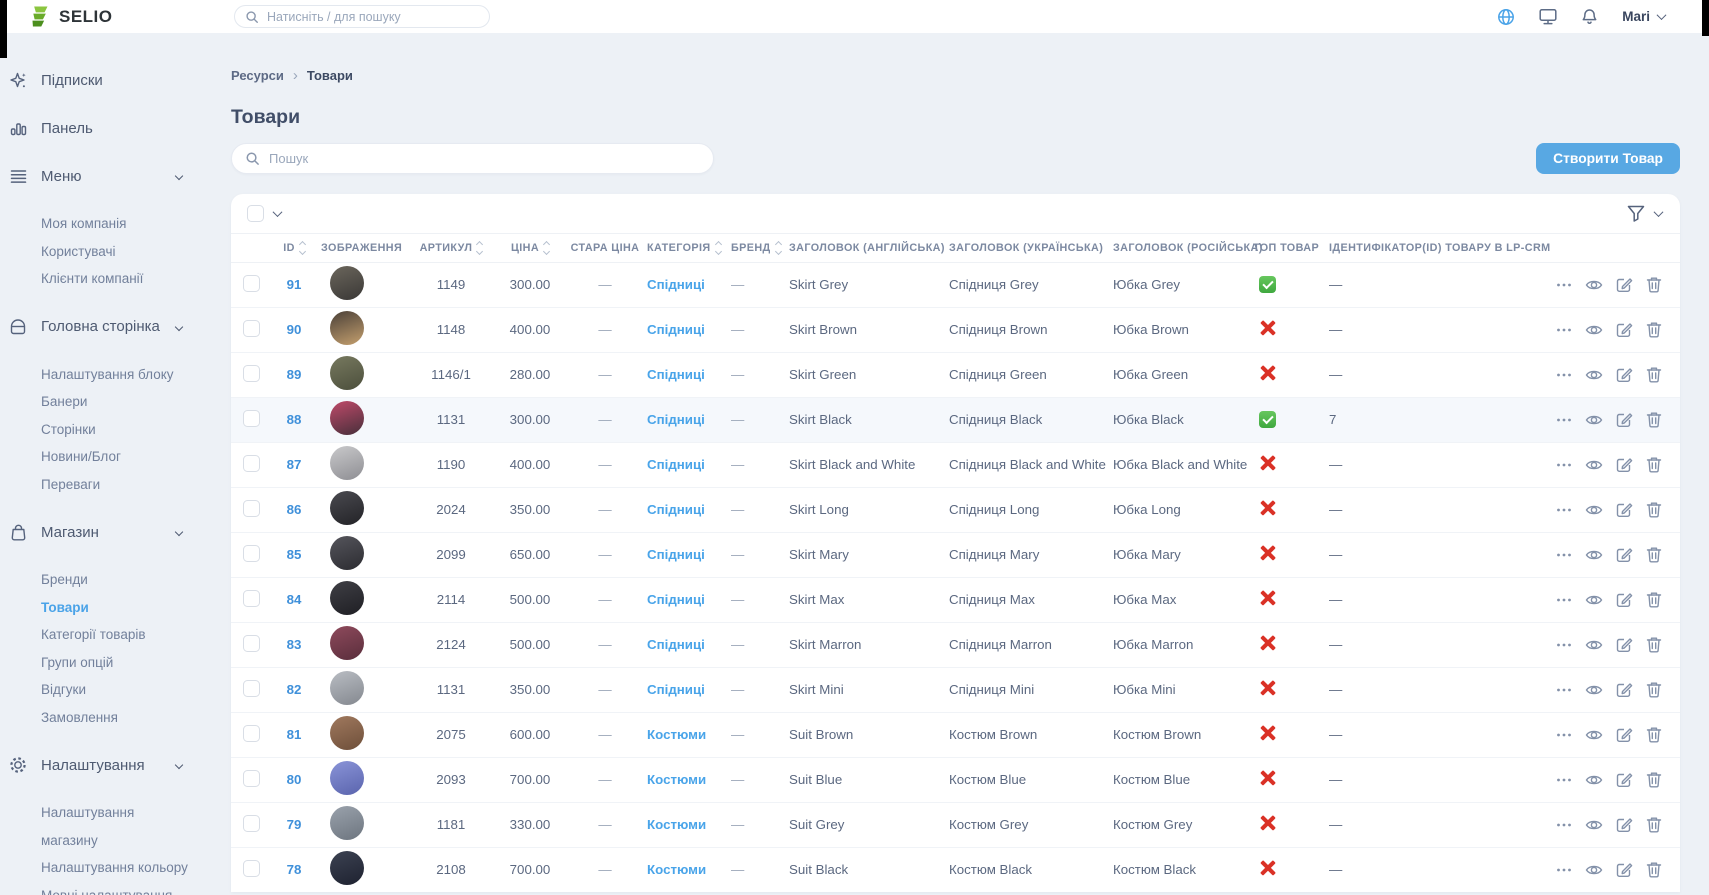 Image resolution: width=1709 pixels, height=895 pixels. I want to click on product-id-link: 91, so click(294, 284).